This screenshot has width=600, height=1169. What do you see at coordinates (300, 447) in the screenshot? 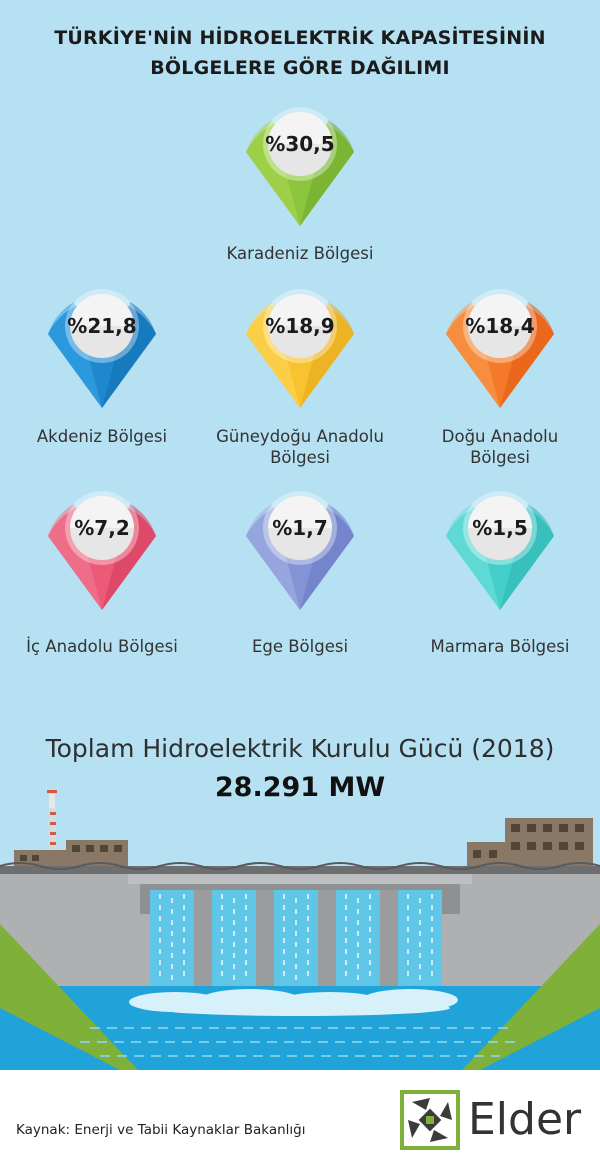
I see `region-name-label: Güneydoğu Anadolu Bölgesi` at bounding box center [300, 447].